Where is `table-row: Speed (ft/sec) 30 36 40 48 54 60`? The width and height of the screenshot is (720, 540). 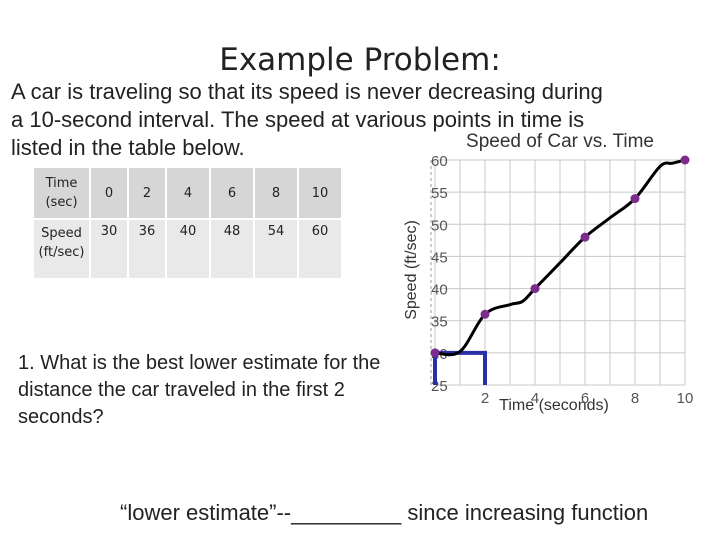
table-row: Speed (ft/sec) 30 36 40 48 54 60 is located at coordinates (187, 249).